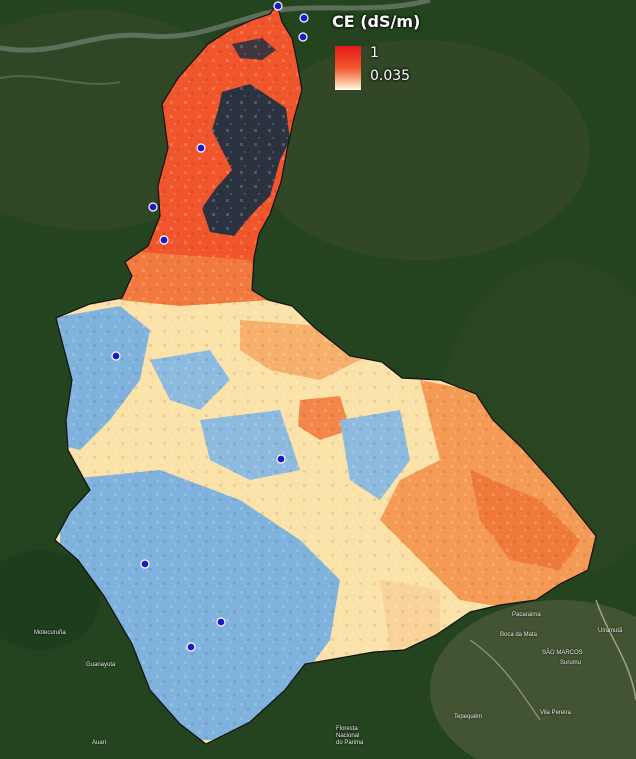  Describe the element at coordinates (50, 633) in the screenshot. I see `place-label: Motecuruña` at that location.